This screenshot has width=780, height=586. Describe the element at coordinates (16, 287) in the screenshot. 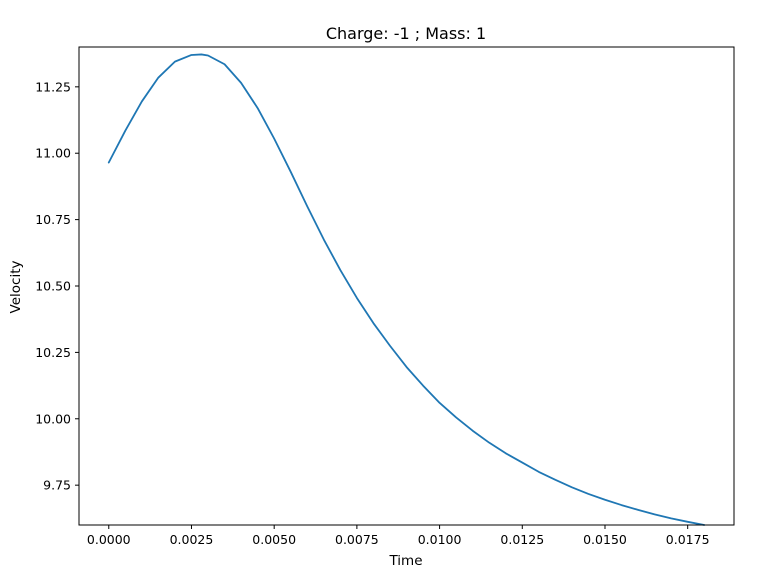

I see `y-axis-label: Velocity` at that location.